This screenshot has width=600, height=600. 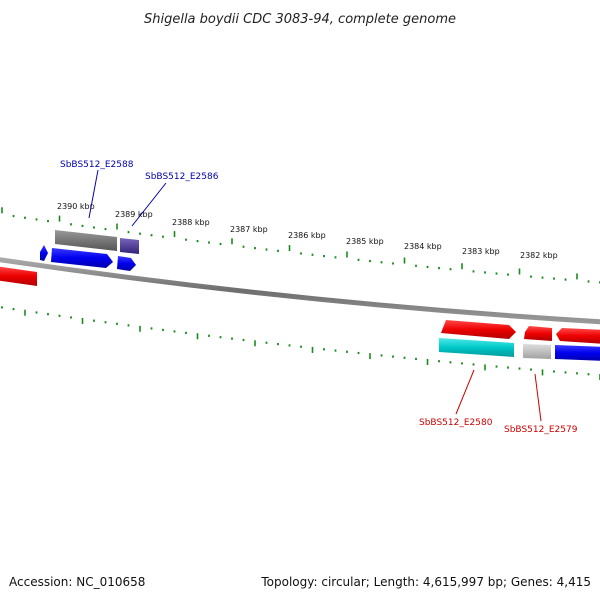 I want to click on scale-label: 2388 kbp, so click(x=191, y=222).